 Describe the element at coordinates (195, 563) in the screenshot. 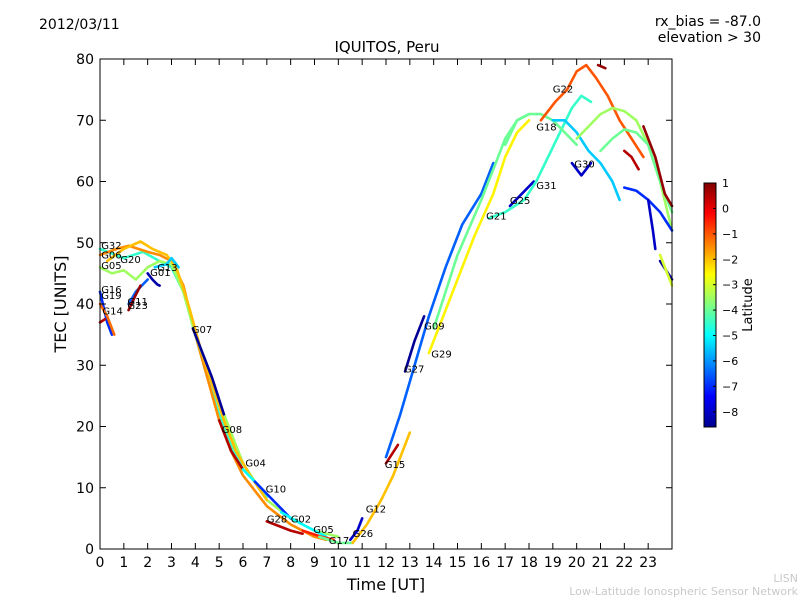

I see `x-tick-label-4: 4` at that location.